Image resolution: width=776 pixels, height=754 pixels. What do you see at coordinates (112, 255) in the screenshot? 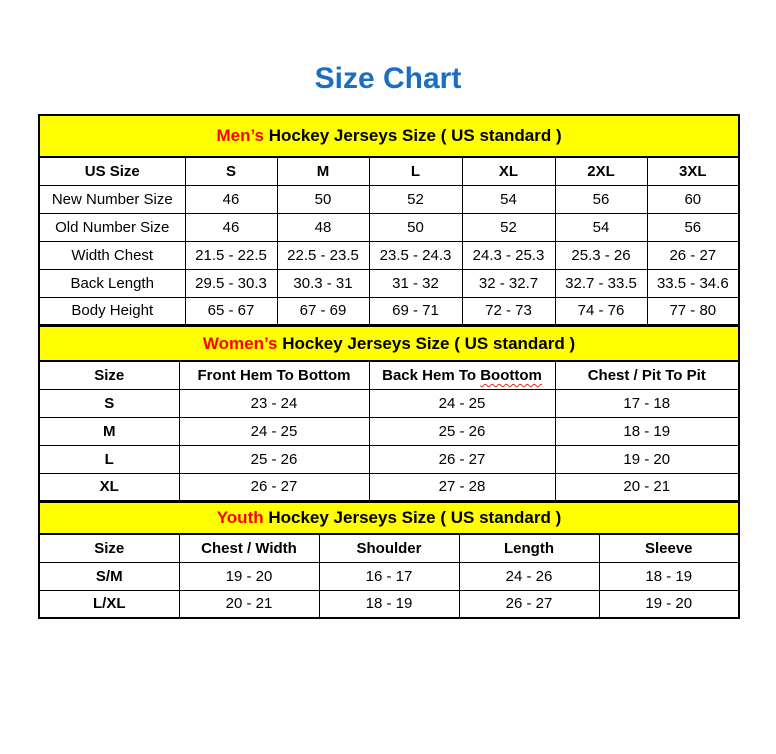
I see `row-label: Width Chest` at bounding box center [112, 255].